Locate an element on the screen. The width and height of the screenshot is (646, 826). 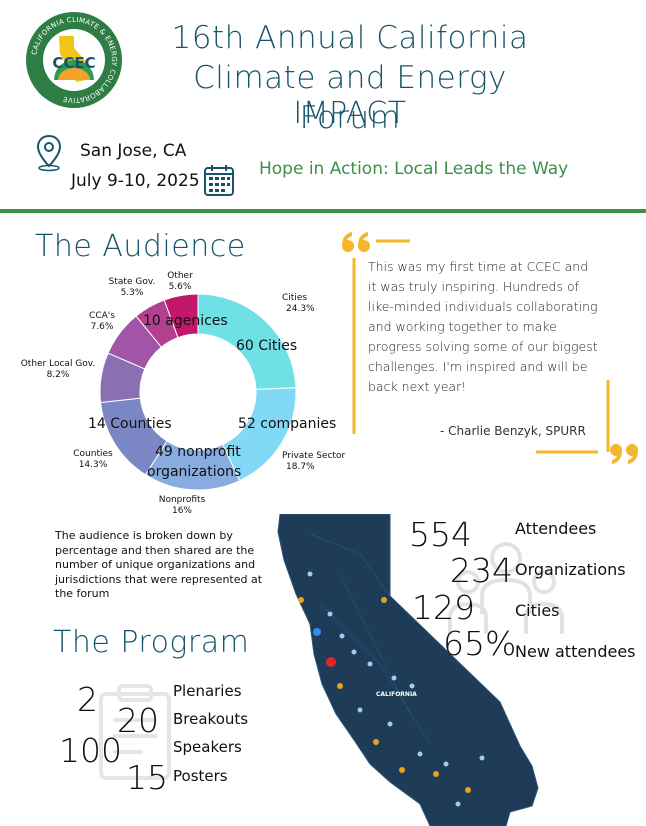
quote-frame is located at coordinates (490, 348).